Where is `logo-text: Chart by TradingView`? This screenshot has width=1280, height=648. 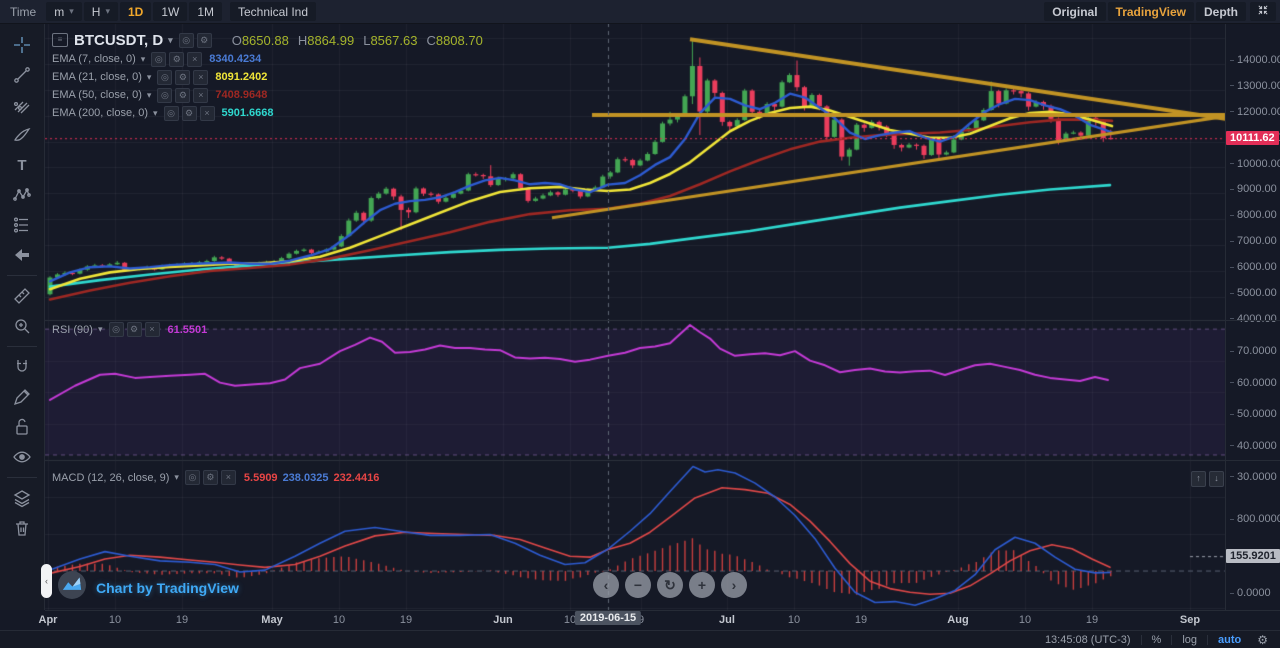 logo-text: Chart by TradingView is located at coordinates (167, 587).